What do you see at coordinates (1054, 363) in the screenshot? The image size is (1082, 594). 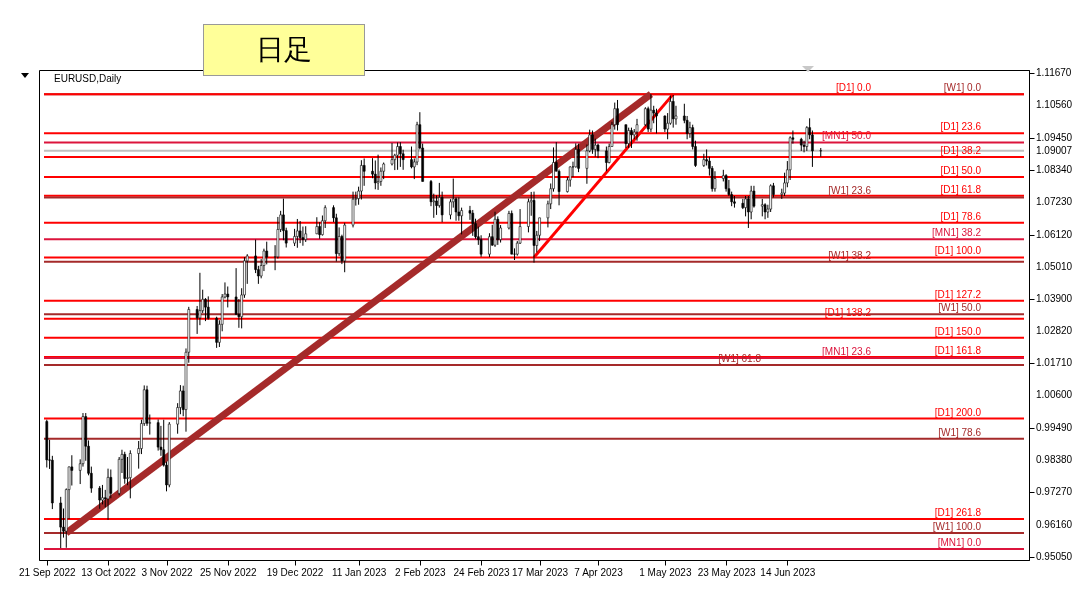 I see `y-tick-label: 1.01710` at bounding box center [1054, 363].